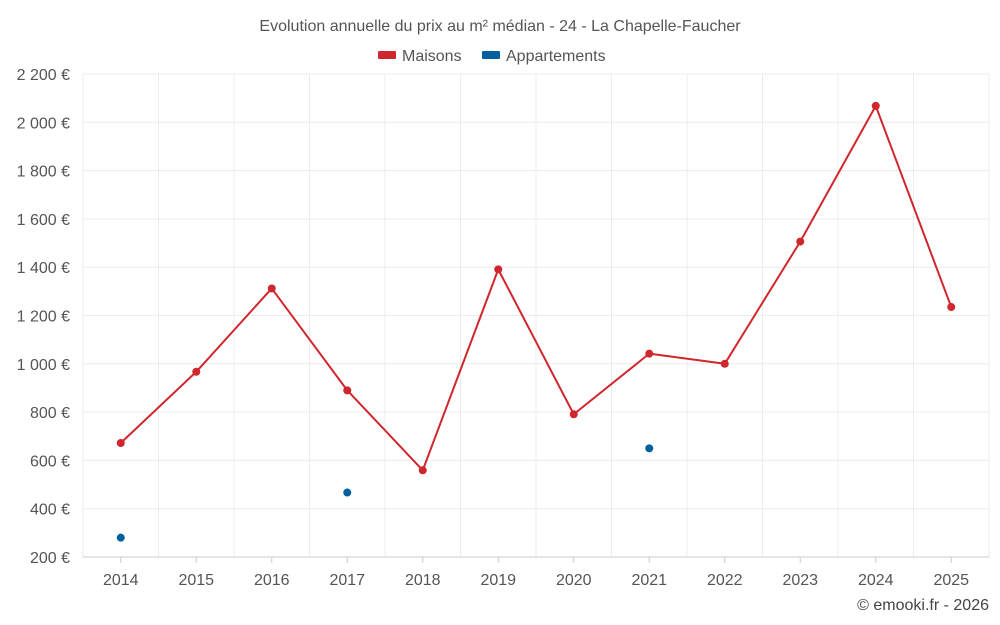 Image resolution: width=1000 pixels, height=625 pixels. Describe the element at coordinates (649, 448) in the screenshot. I see `point-appartements-2021` at that location.